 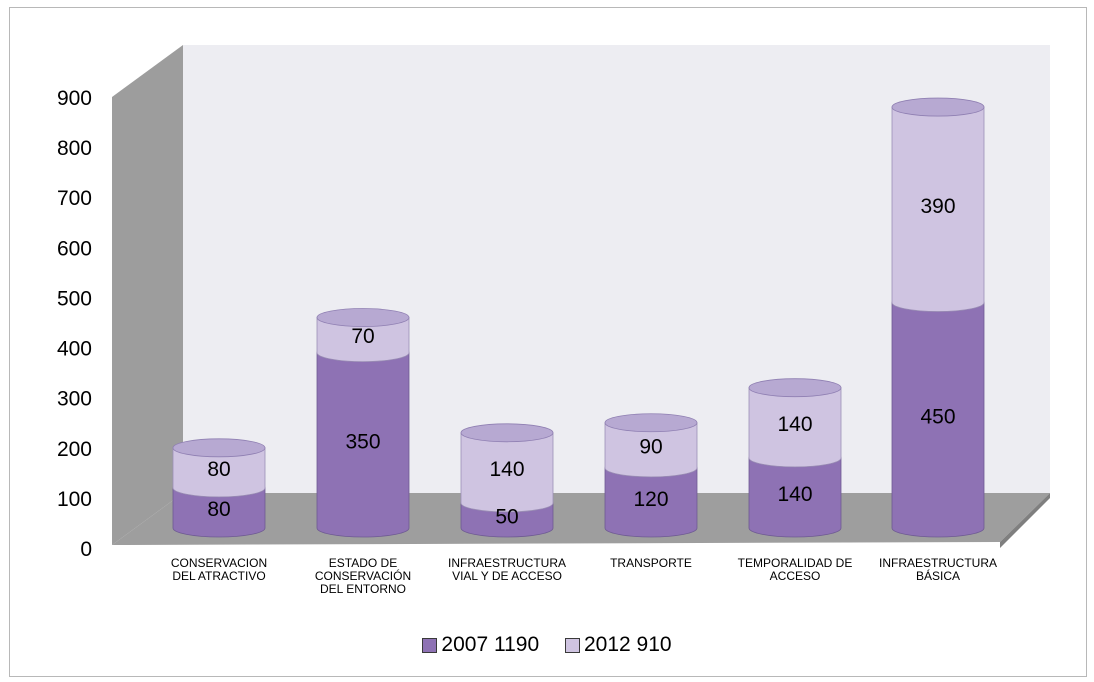 What do you see at coordinates (506, 516) in the screenshot?
I see `data-label-2007: 50` at bounding box center [506, 516].